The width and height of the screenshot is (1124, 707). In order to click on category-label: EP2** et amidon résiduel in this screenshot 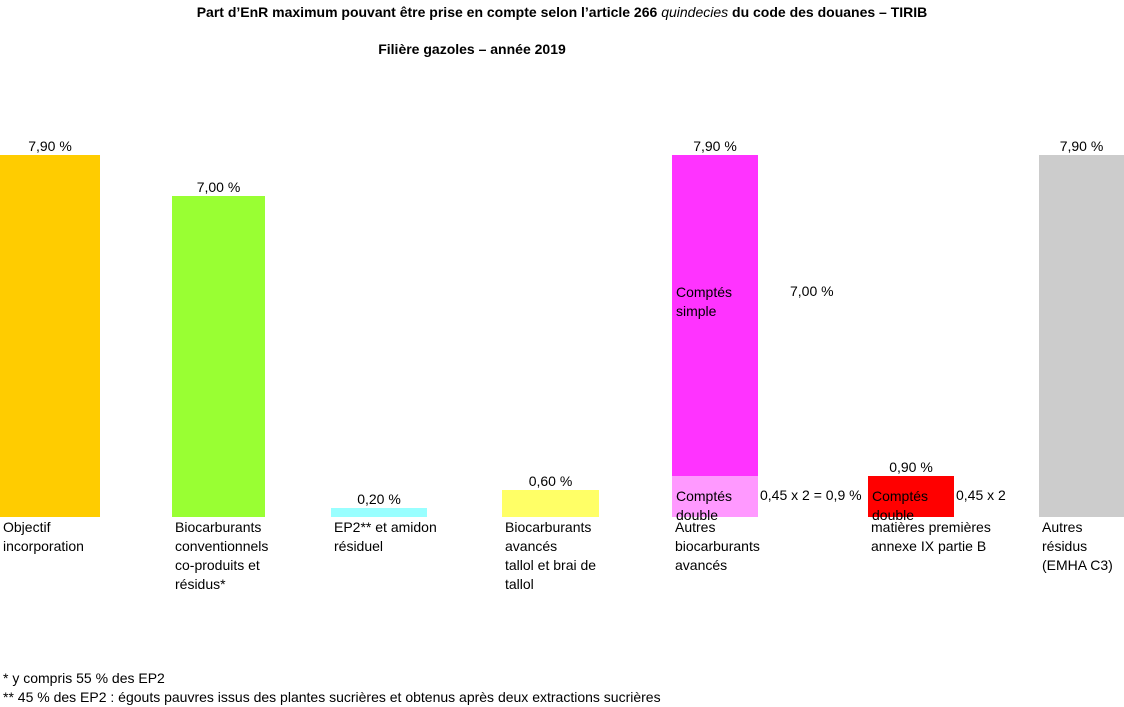, I will do `click(385, 536)`.